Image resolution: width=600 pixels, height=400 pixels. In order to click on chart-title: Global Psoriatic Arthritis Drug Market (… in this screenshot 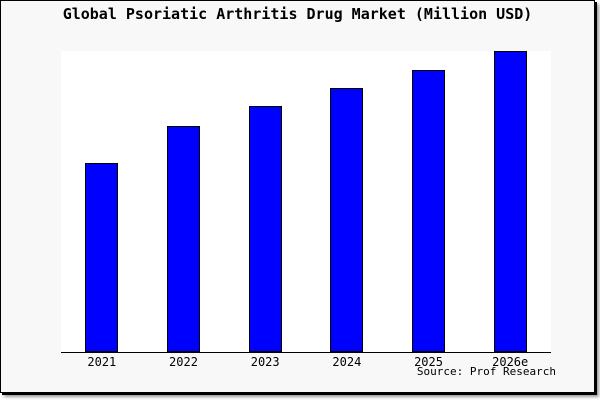, I will do `click(297, 14)`.